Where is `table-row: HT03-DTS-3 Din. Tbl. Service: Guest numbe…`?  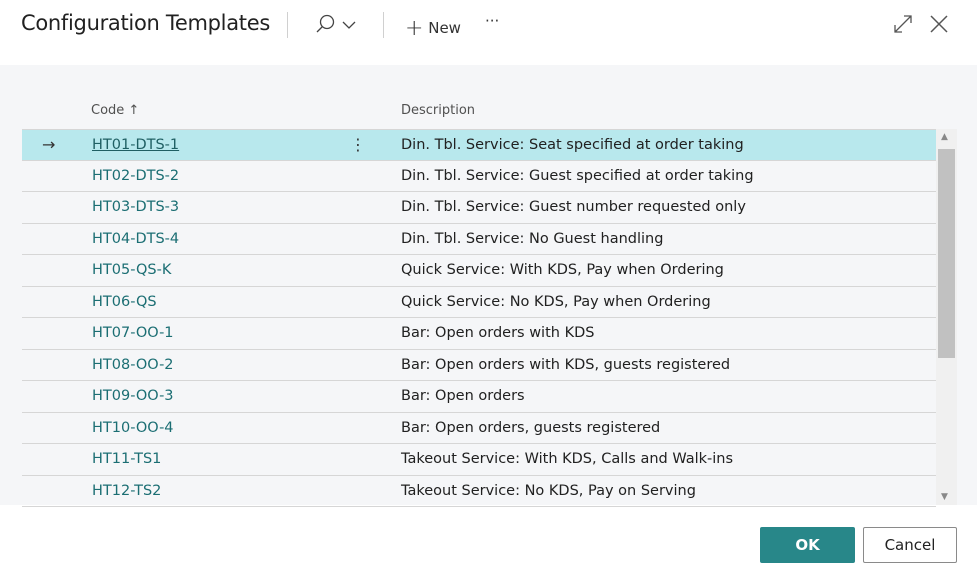 table-row: HT03-DTS-3 Din. Tbl. Service: Guest numbe… is located at coordinates (479, 208).